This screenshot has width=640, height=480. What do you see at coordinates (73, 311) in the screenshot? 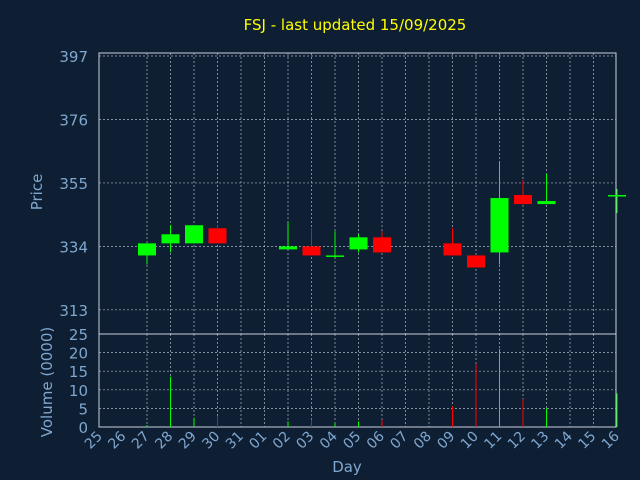
I see `price-tick-label: 313` at bounding box center [73, 311].